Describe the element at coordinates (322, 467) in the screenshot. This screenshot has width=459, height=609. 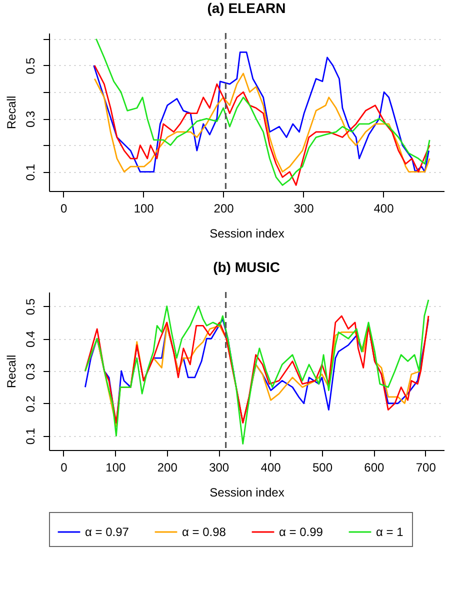
I see `x-tick-label: 500` at that location.